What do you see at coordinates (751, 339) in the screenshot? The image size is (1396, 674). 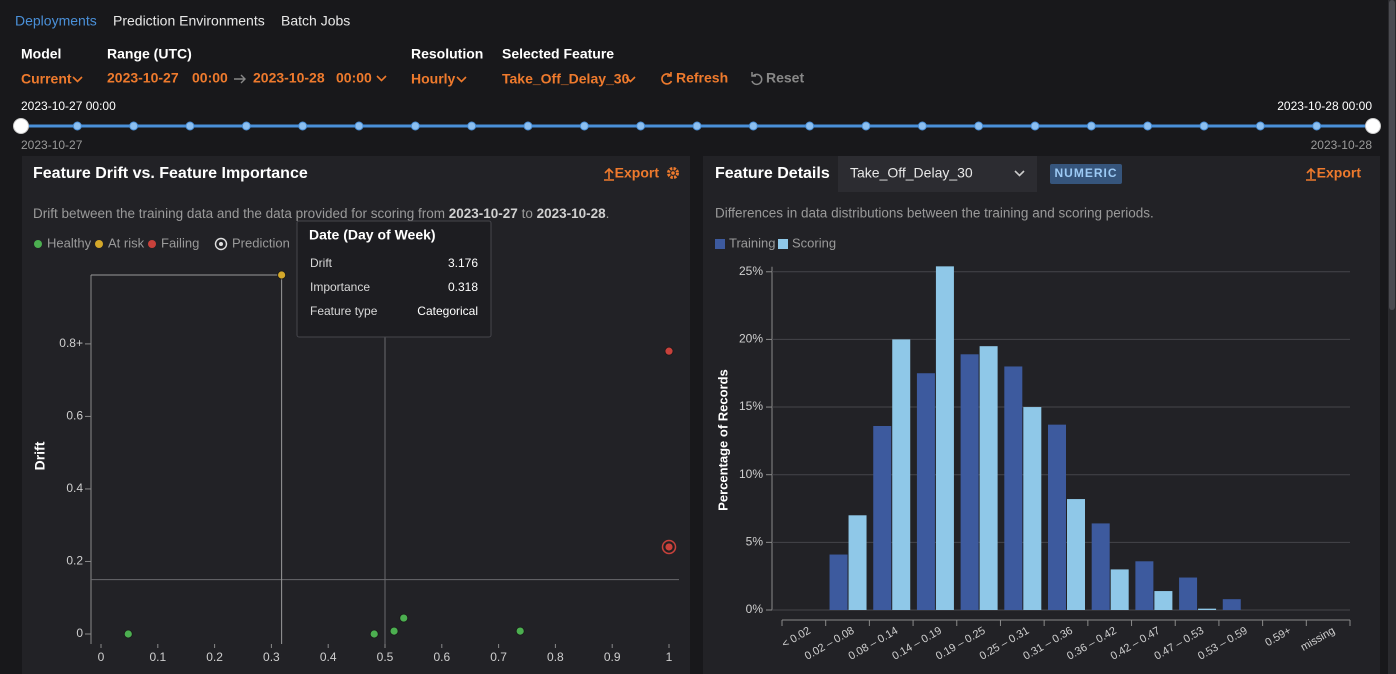 I see `y-tick-label: 20%` at bounding box center [751, 339].